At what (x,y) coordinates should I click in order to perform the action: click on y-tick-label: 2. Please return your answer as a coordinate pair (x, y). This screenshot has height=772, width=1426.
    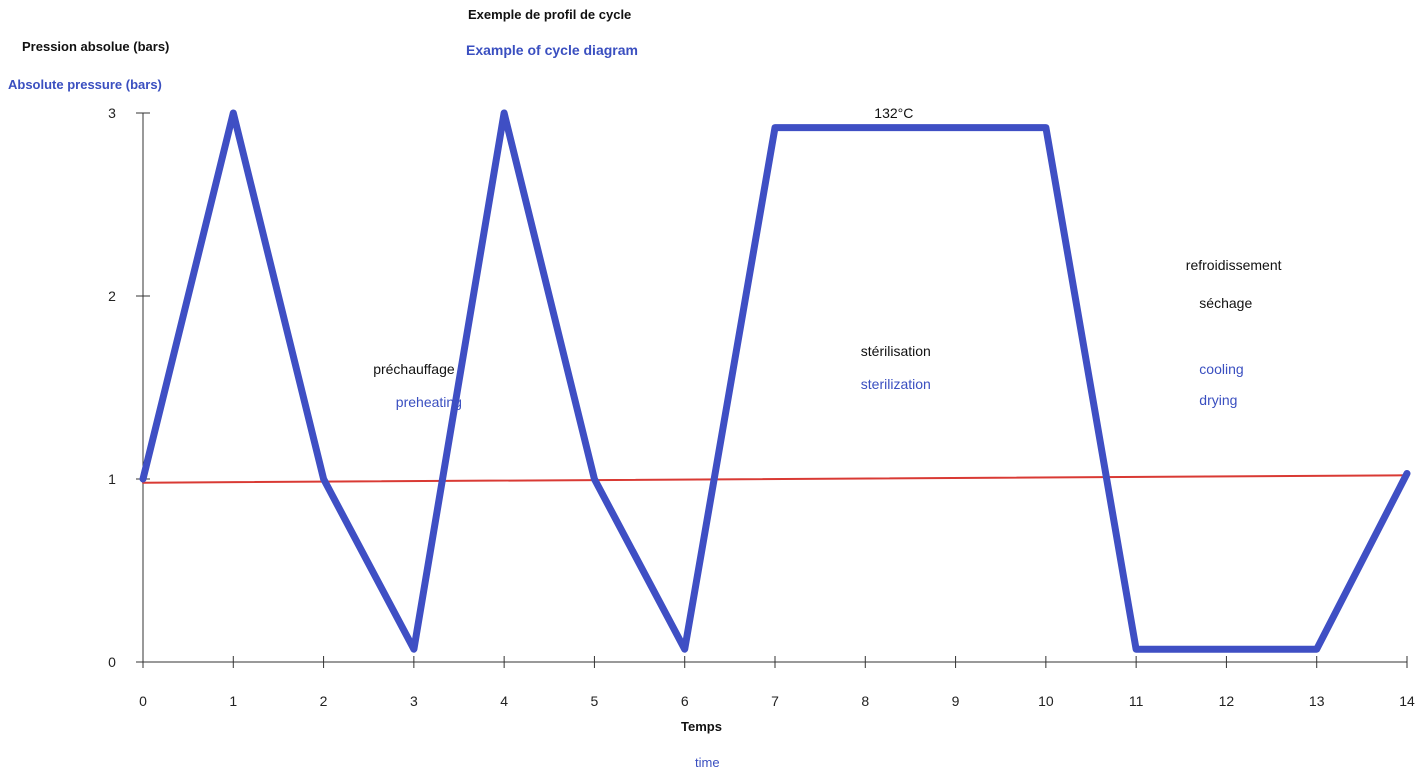
    Looking at the image, I should click on (112, 296).